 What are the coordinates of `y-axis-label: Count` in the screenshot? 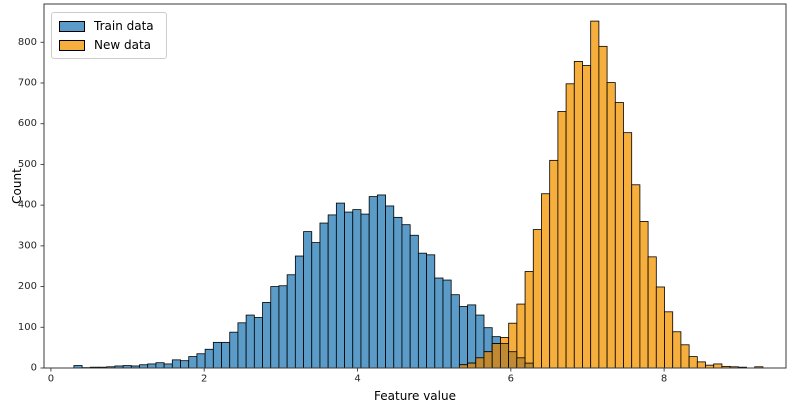 It's located at (17, 186).